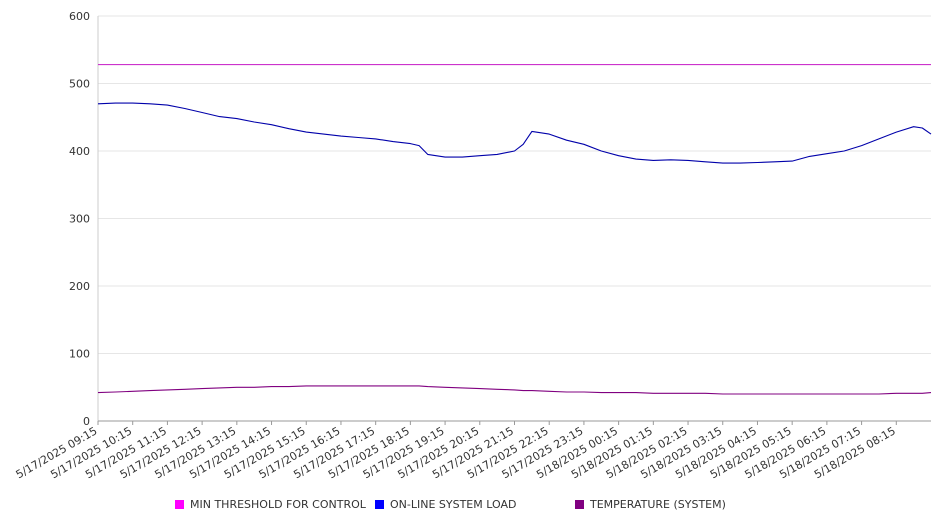  What do you see at coordinates (79, 354) in the screenshot?
I see `y-tick-label-1: 100` at bounding box center [79, 354].